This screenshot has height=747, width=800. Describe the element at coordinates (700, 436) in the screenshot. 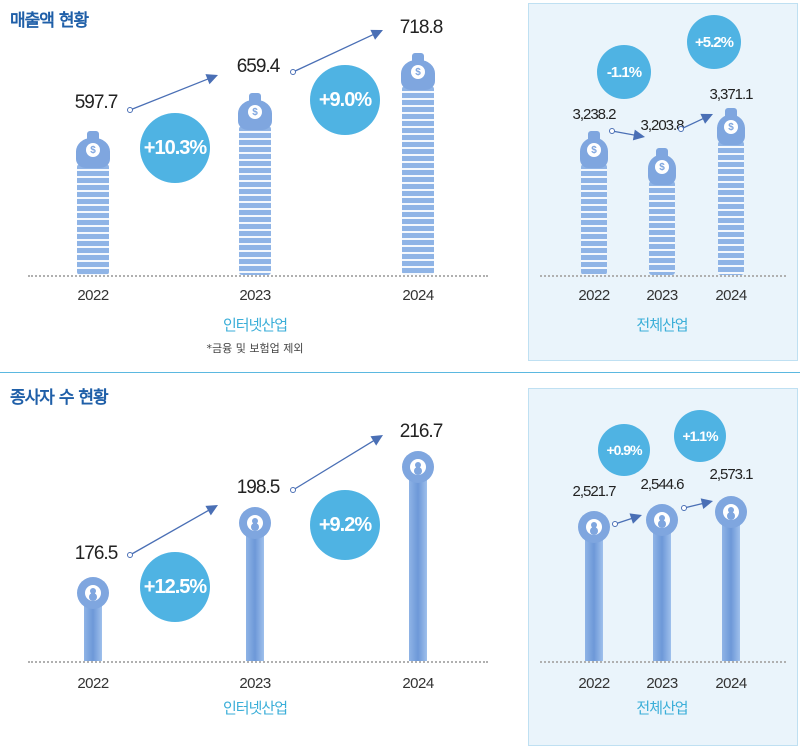

I see `growth-rate-badge: +1.1%` at that location.